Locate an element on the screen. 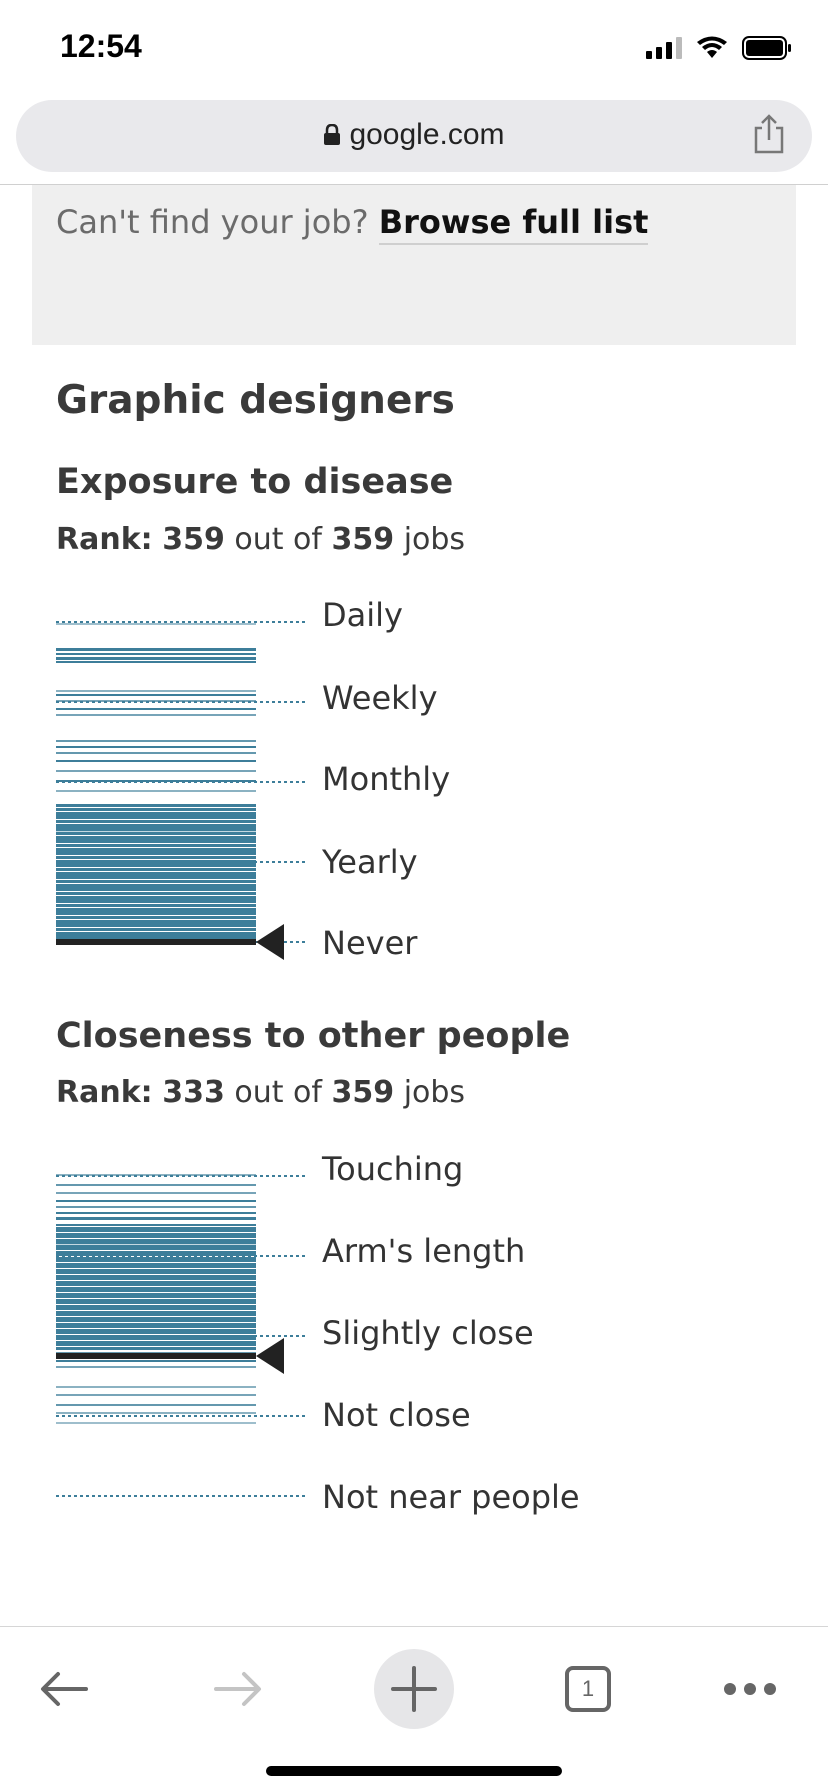 Image resolution: width=828 pixels, height=1792 pixels. back-button is located at coordinates (64, 1689).